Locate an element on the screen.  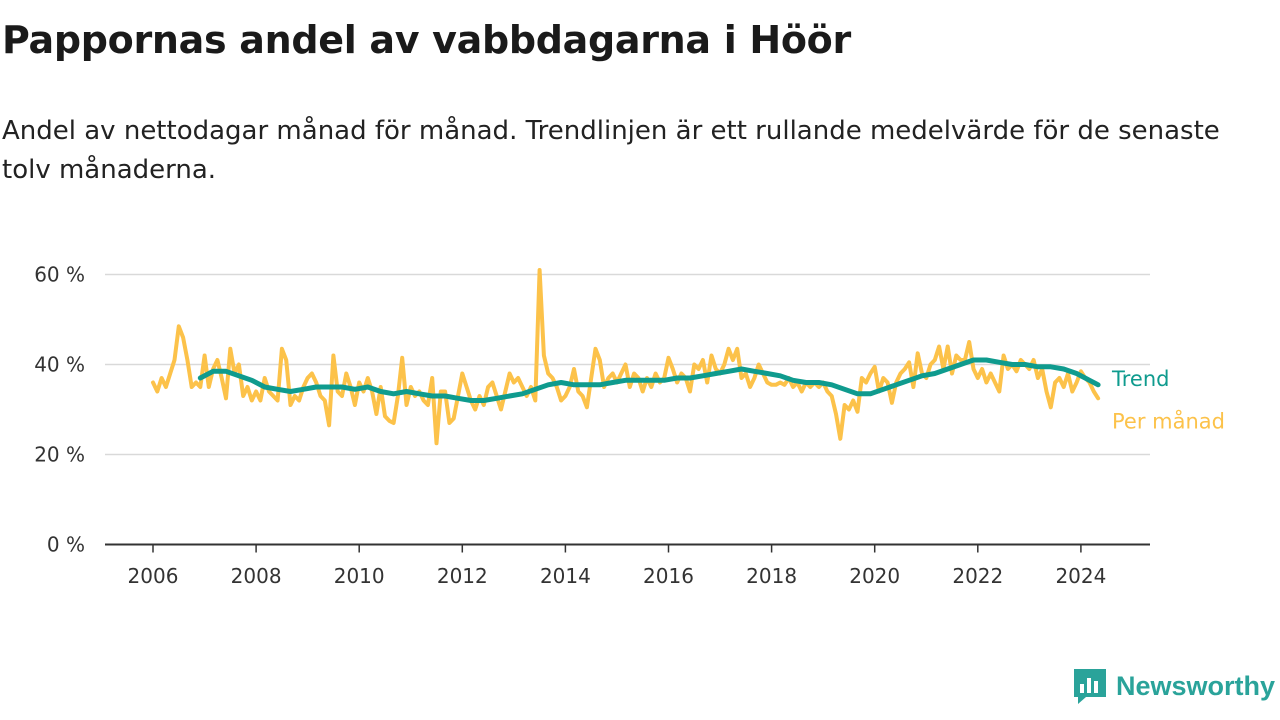
series-label-trend: Trend is located at coordinates (1140, 379).